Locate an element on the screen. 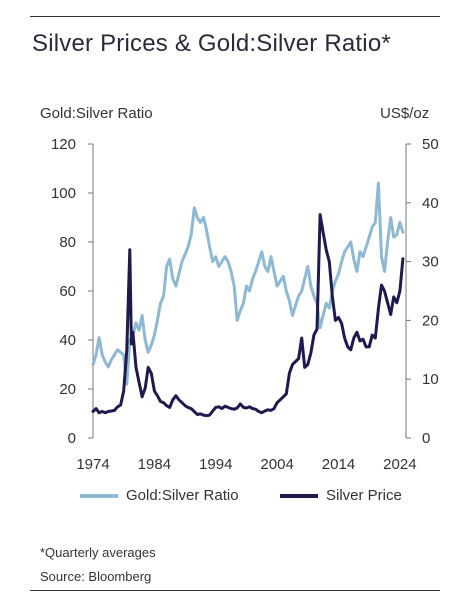 The image size is (468, 593). x-tick-label: 1994 is located at coordinates (215, 464).